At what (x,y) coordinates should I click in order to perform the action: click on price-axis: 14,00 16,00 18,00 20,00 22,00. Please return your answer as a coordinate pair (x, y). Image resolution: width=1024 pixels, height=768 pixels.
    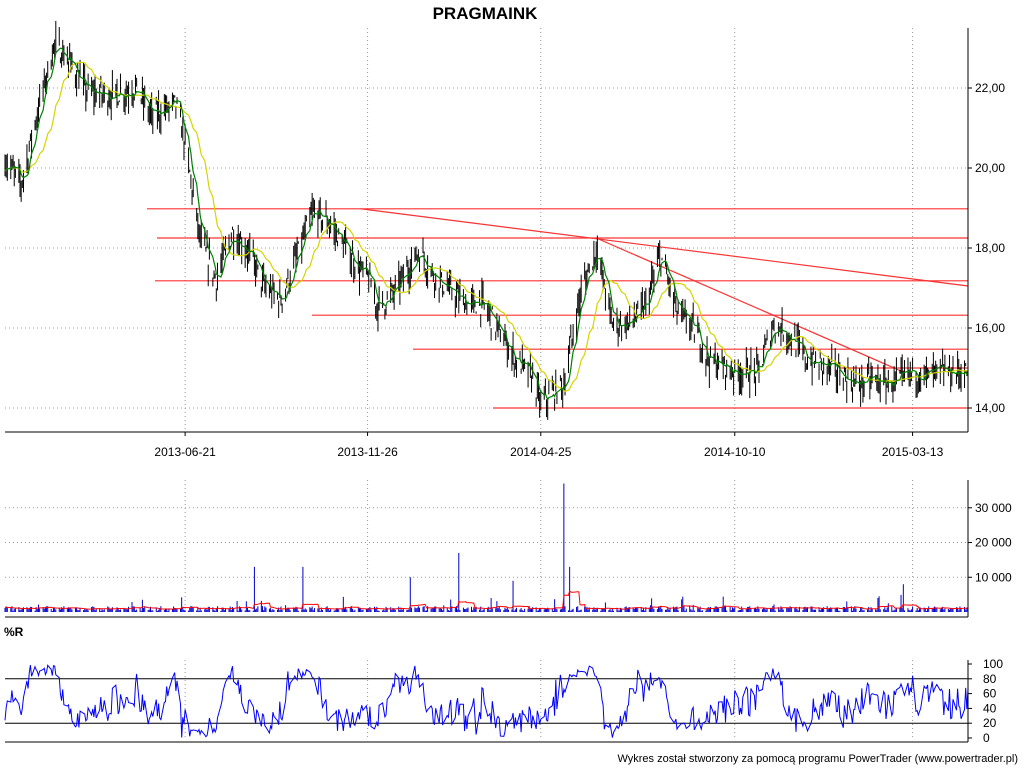
    Looking at the image, I should click on (986, 248).